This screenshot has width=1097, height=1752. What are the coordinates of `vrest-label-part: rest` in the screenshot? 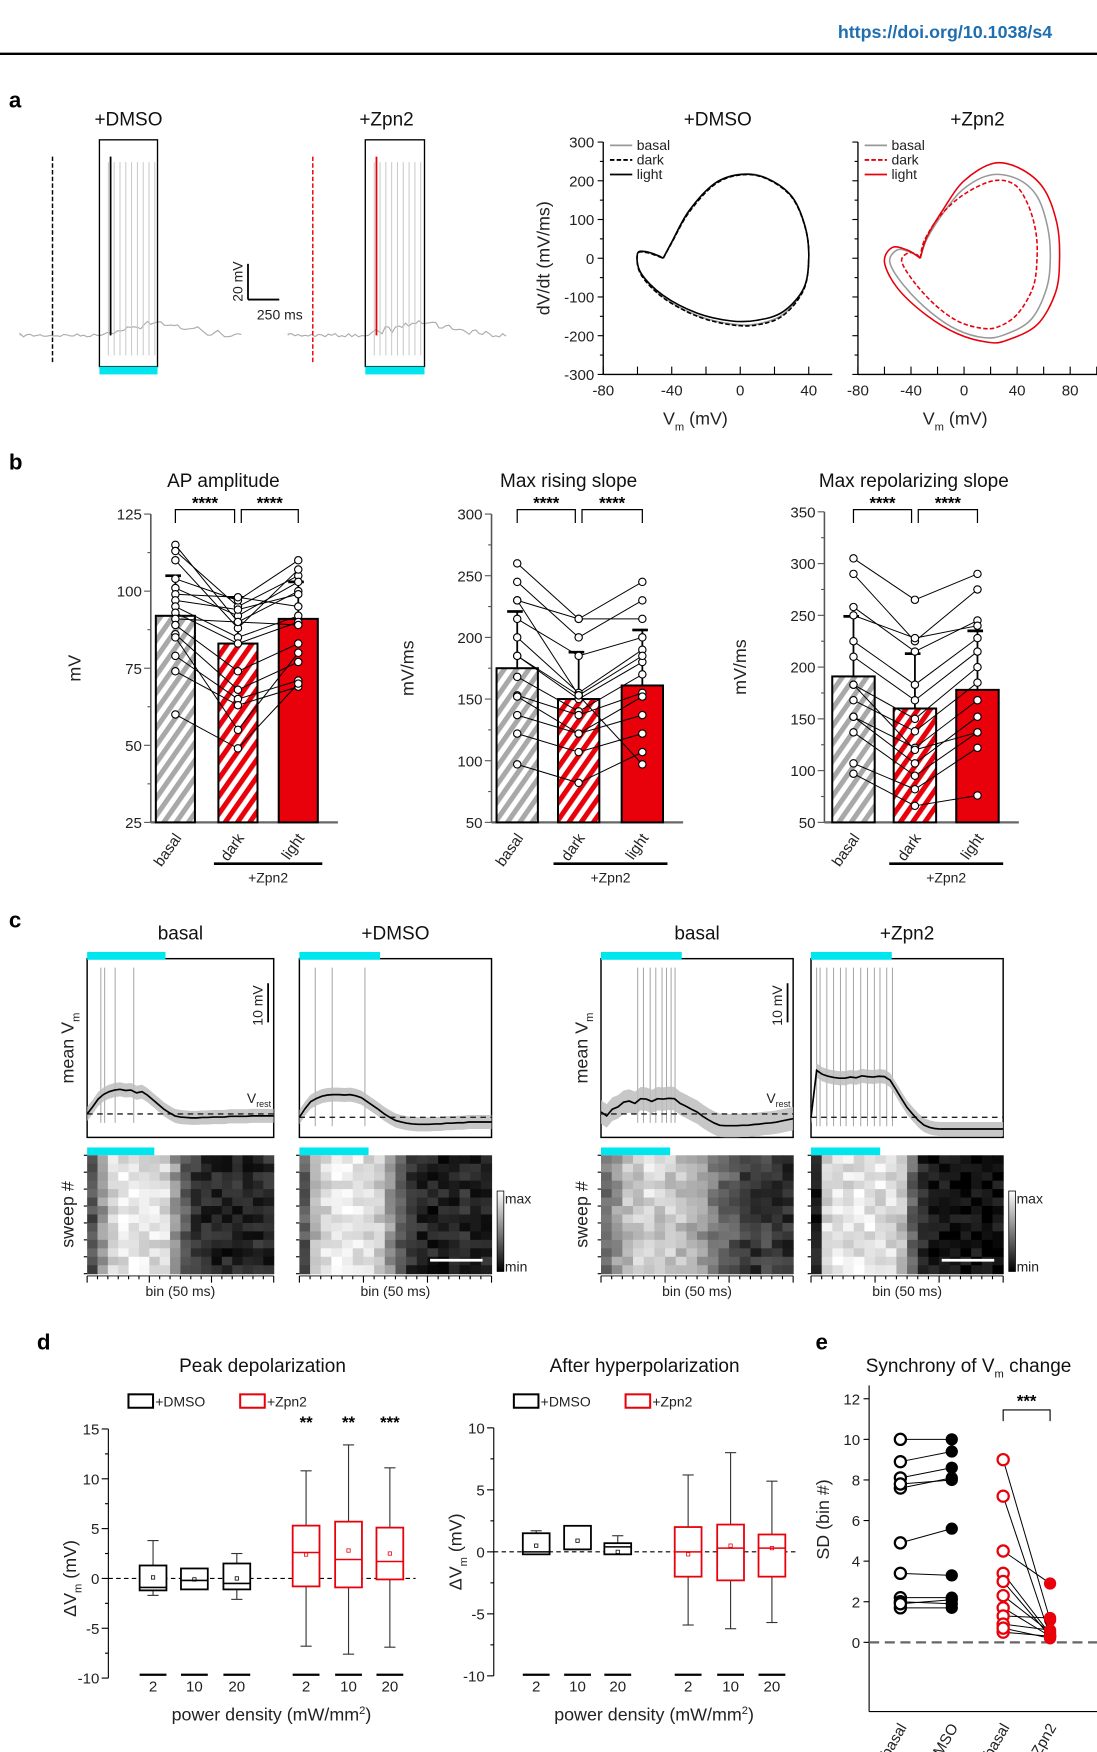 It's located at (263, 1104).